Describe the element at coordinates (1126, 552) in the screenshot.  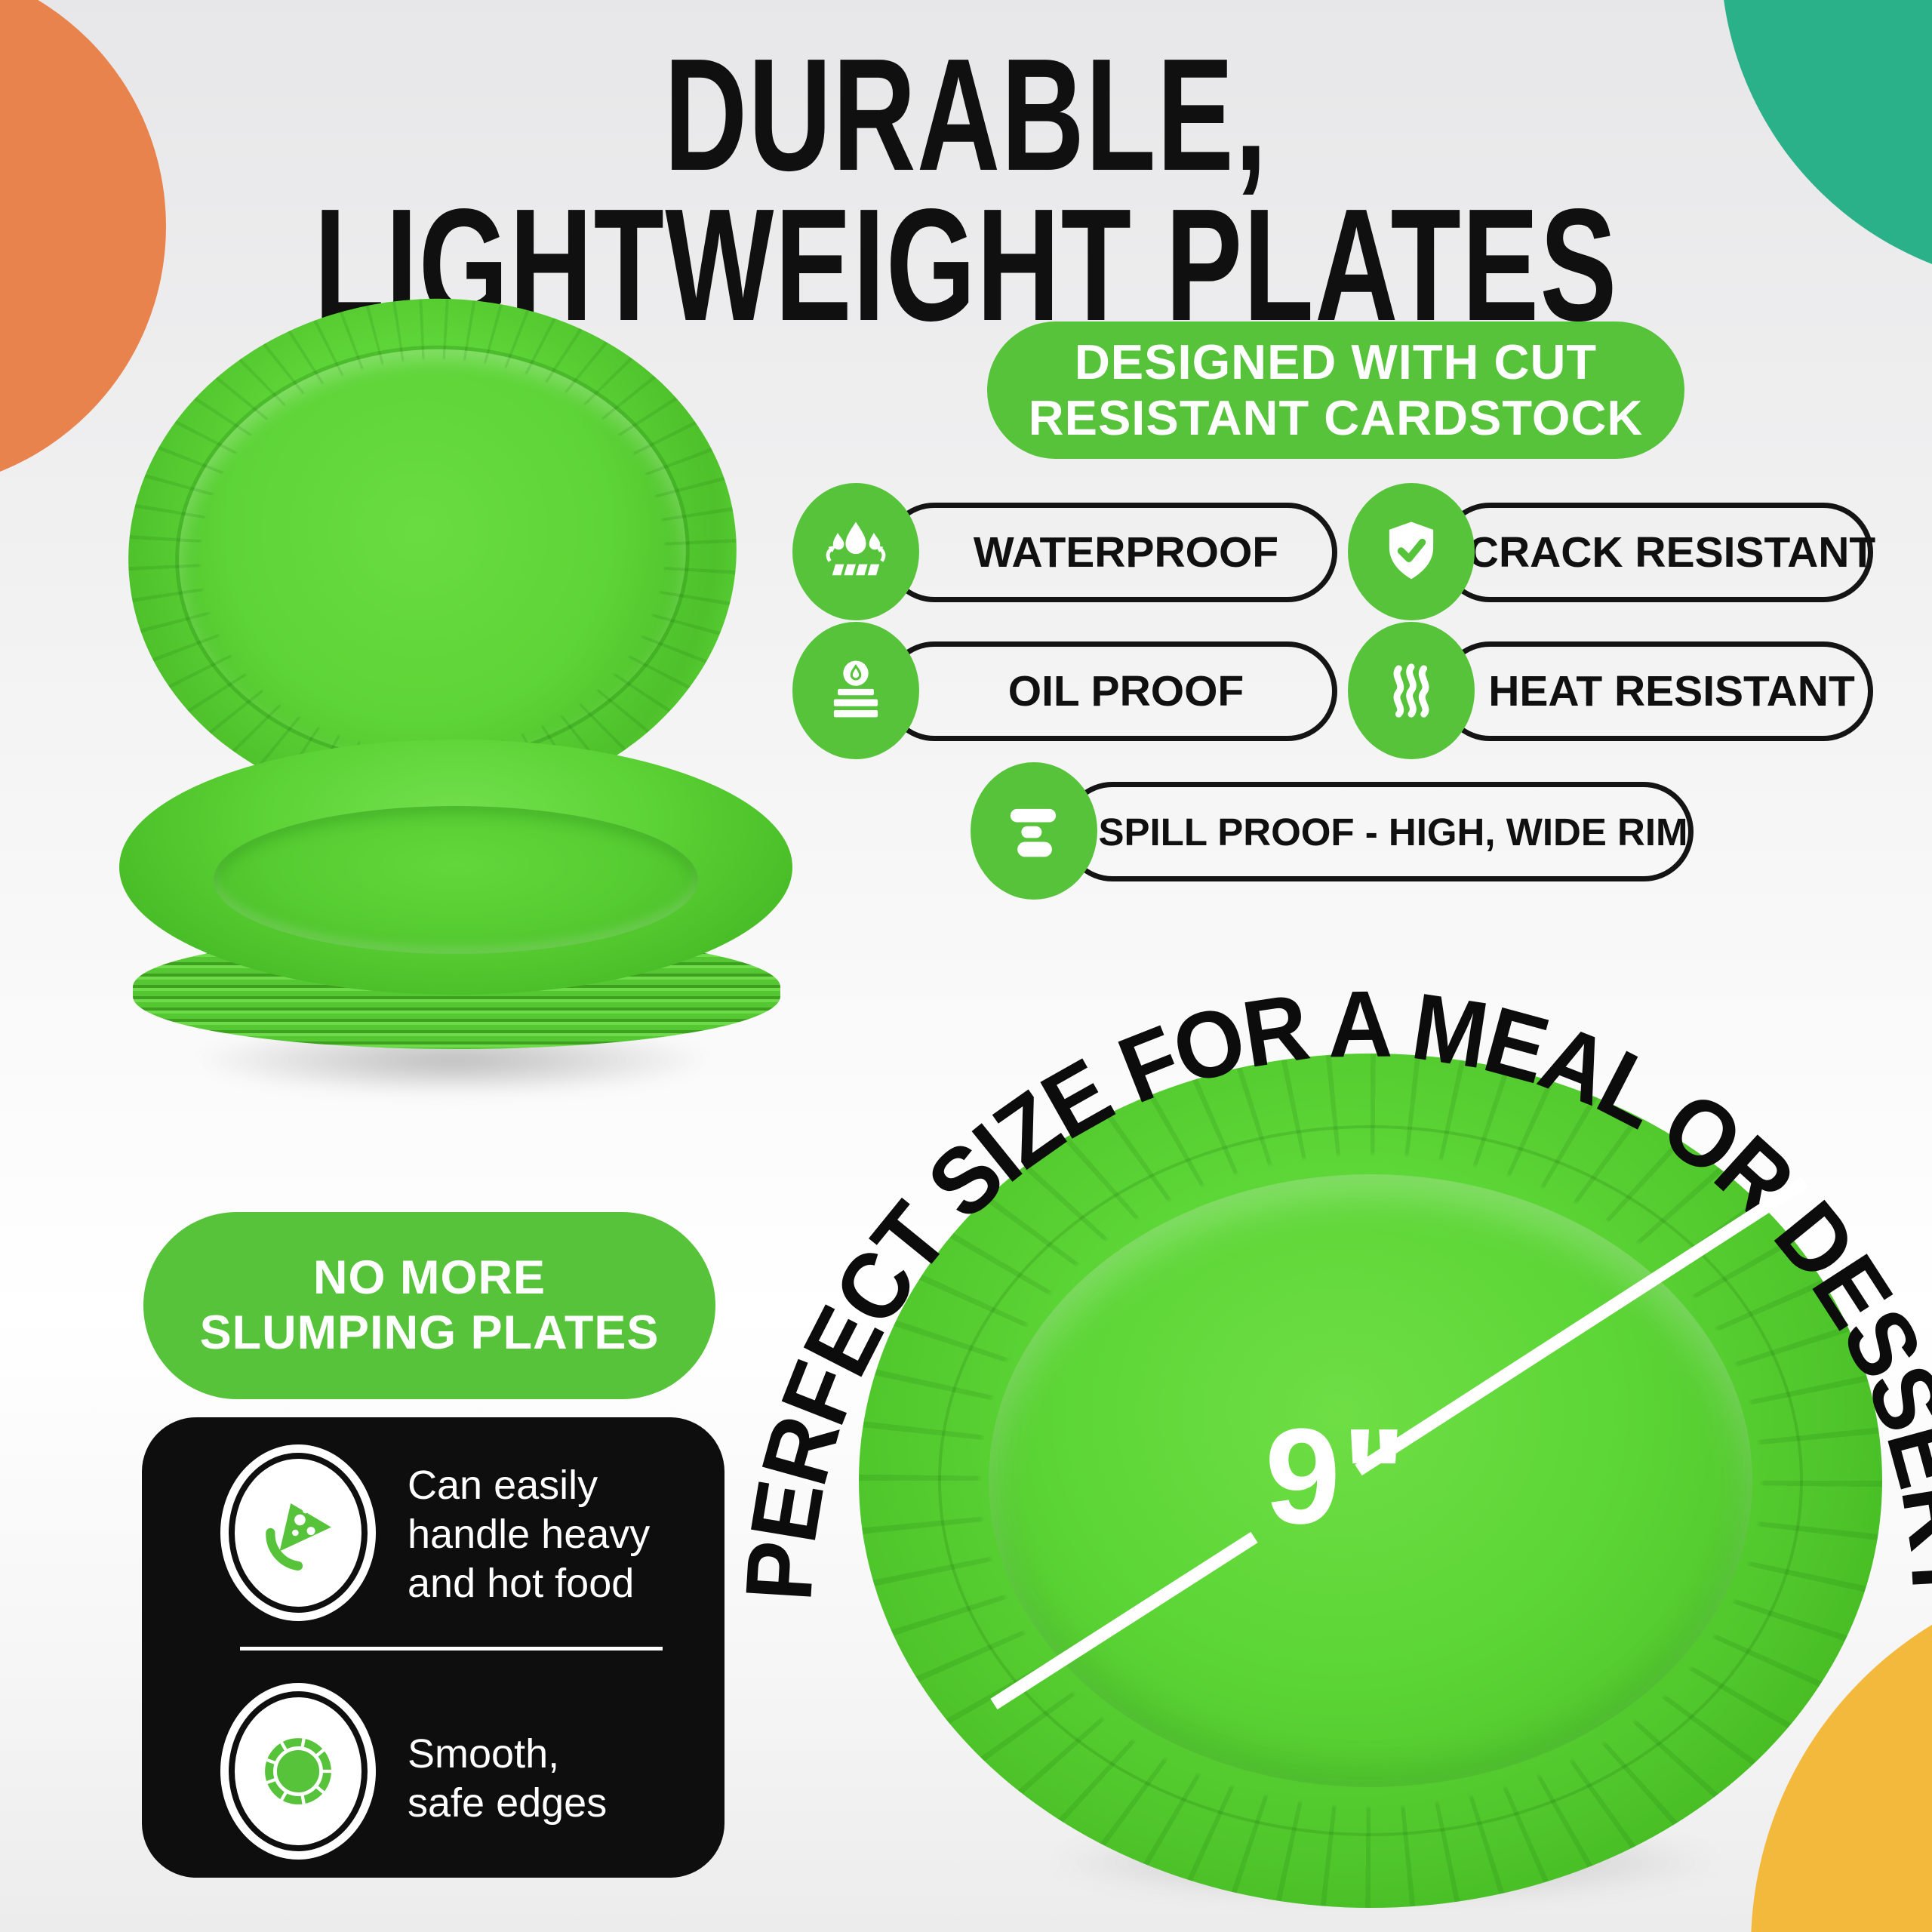
I see `feature-label: WATERPROOF` at that location.